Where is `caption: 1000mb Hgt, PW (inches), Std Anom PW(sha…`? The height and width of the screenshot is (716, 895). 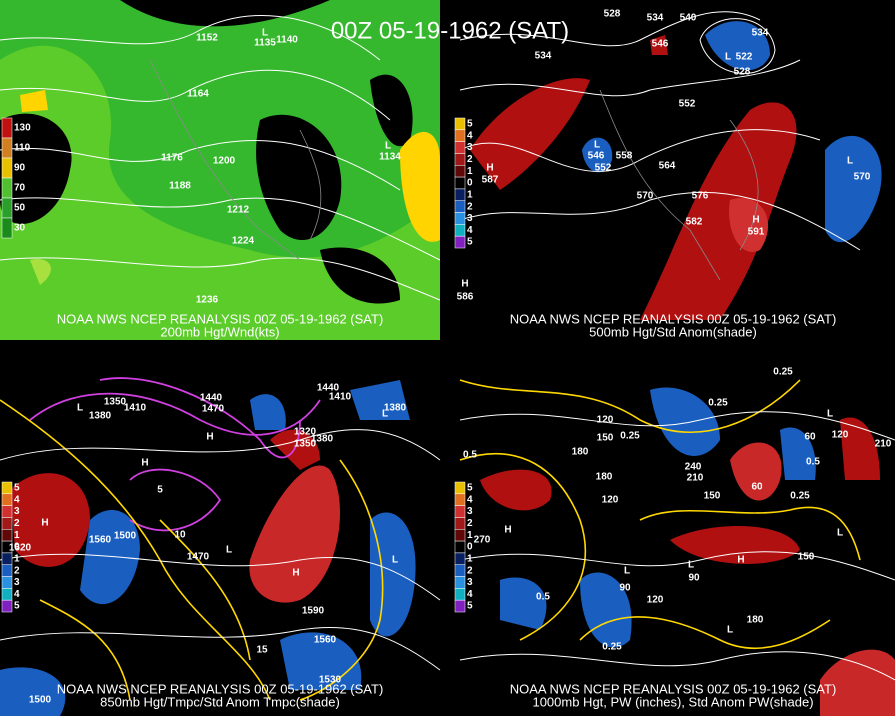
caption: 1000mb Hgt, PW (inches), Std Anom PW(sha… is located at coordinates (672, 701).